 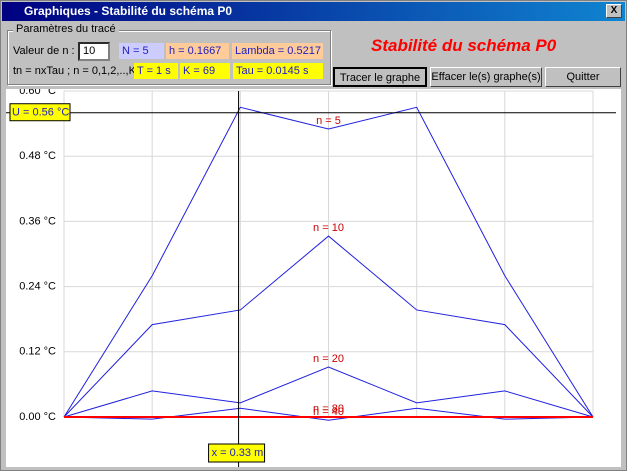 I want to click on y-tick-label: 0.24 °C, so click(x=37, y=287).